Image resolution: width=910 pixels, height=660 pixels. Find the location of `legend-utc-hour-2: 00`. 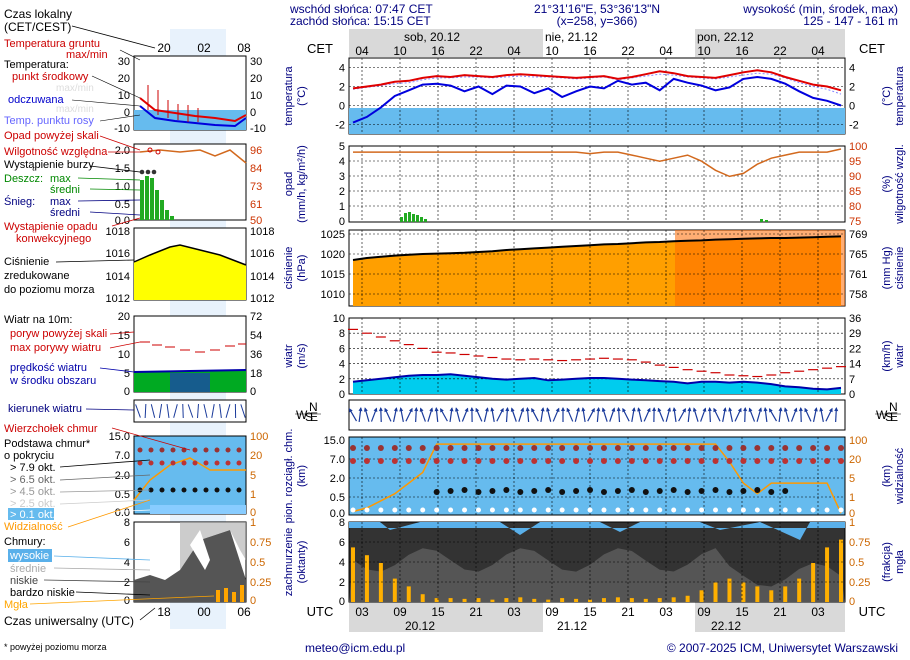

legend-utc-hour-2: 00 is located at coordinates (204, 612).